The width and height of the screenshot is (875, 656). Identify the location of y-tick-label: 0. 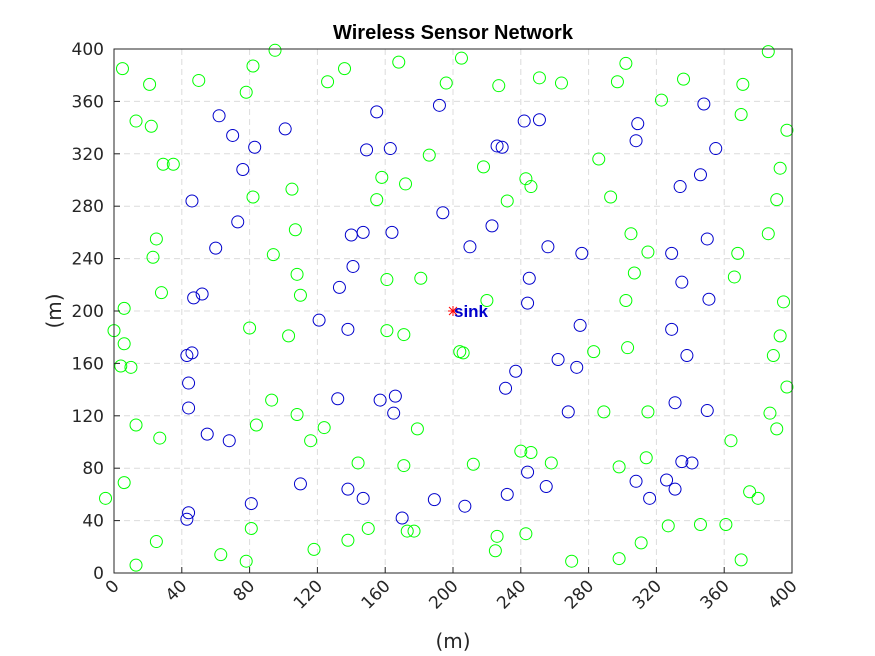
(98, 574).